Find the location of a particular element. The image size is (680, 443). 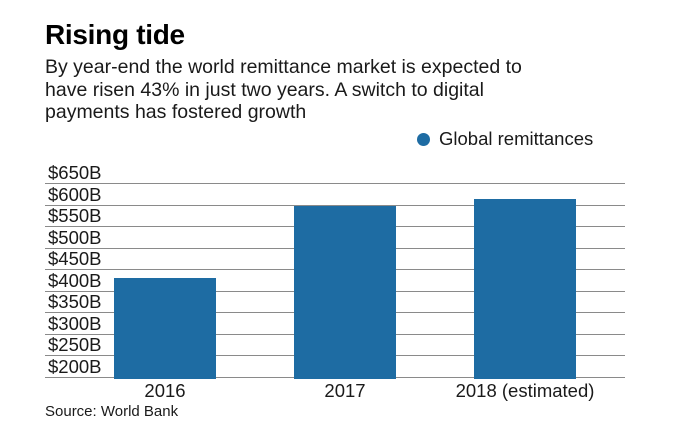

y-tick-label: $250B is located at coordinates (75, 345).